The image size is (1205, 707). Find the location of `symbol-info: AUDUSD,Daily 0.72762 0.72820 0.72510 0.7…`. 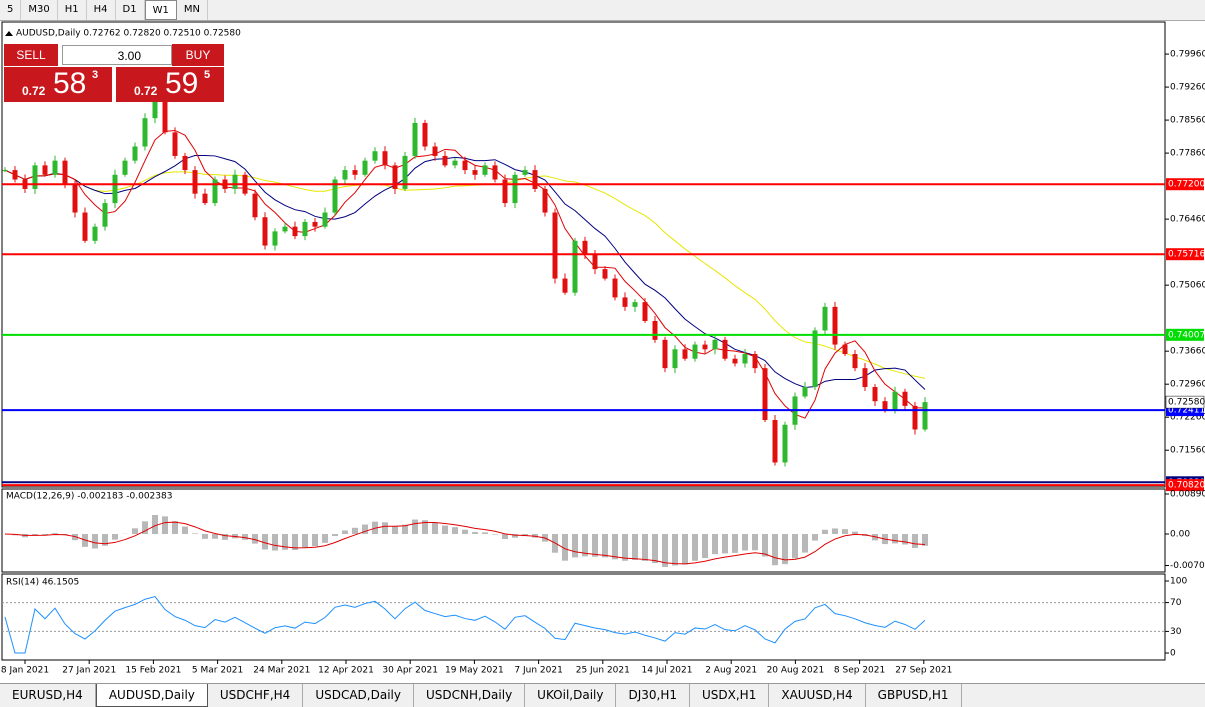

symbol-info: AUDUSD,Daily 0.72762 0.72820 0.72510 0.7… is located at coordinates (128, 34).